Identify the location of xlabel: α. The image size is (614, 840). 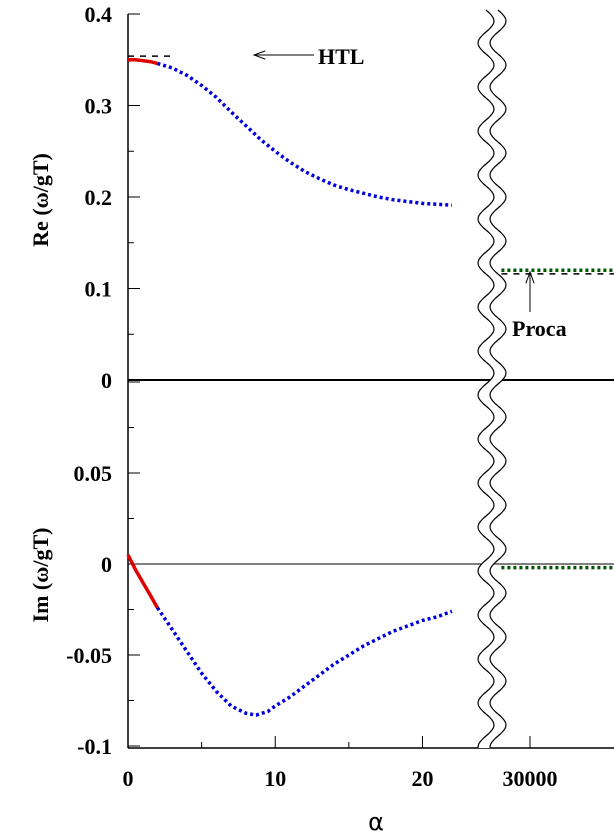
(376, 822).